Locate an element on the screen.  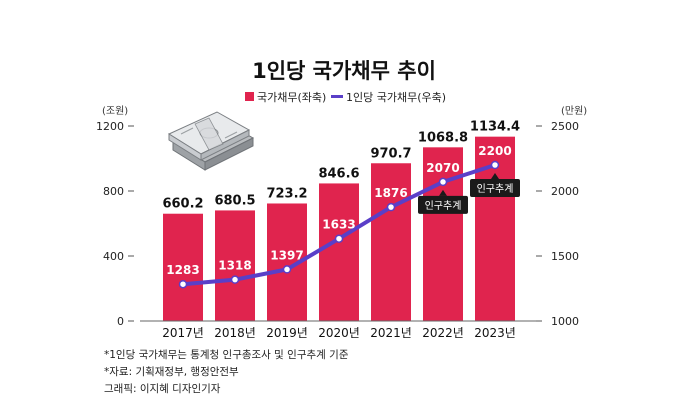
bar-value-label: 680.5 is located at coordinates (234, 200).